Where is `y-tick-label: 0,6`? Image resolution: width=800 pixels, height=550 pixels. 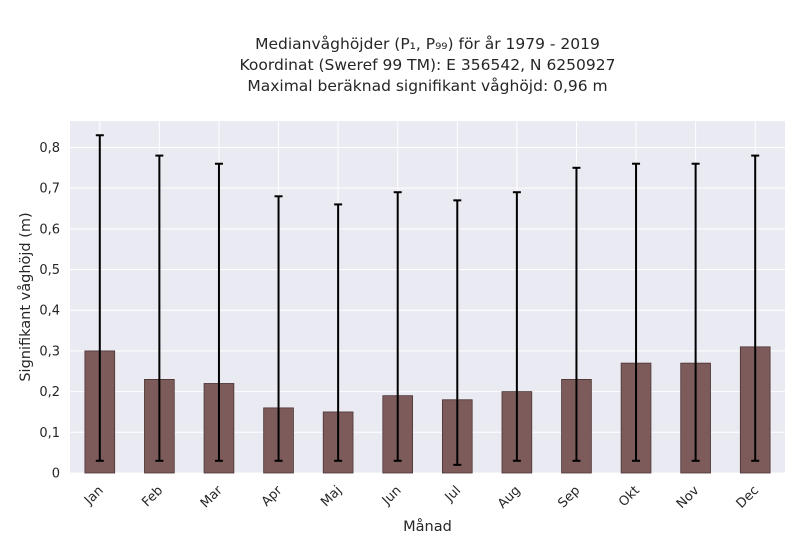 y-tick-label: 0,6 is located at coordinates (49, 229).